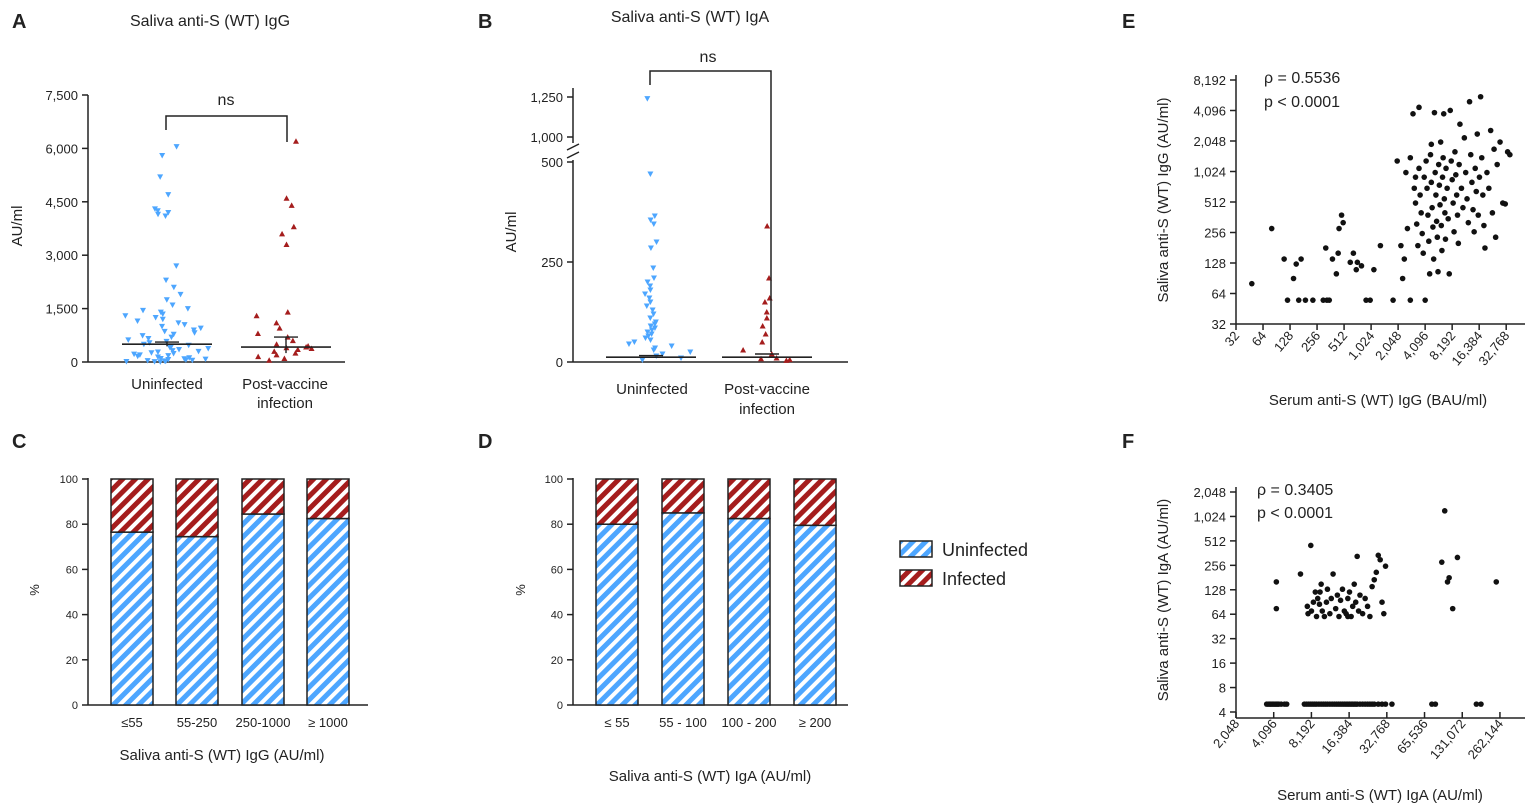 This screenshot has height=809, width=1535. I want to click on panel-a-ytick-label: 3,000, so click(61, 255).